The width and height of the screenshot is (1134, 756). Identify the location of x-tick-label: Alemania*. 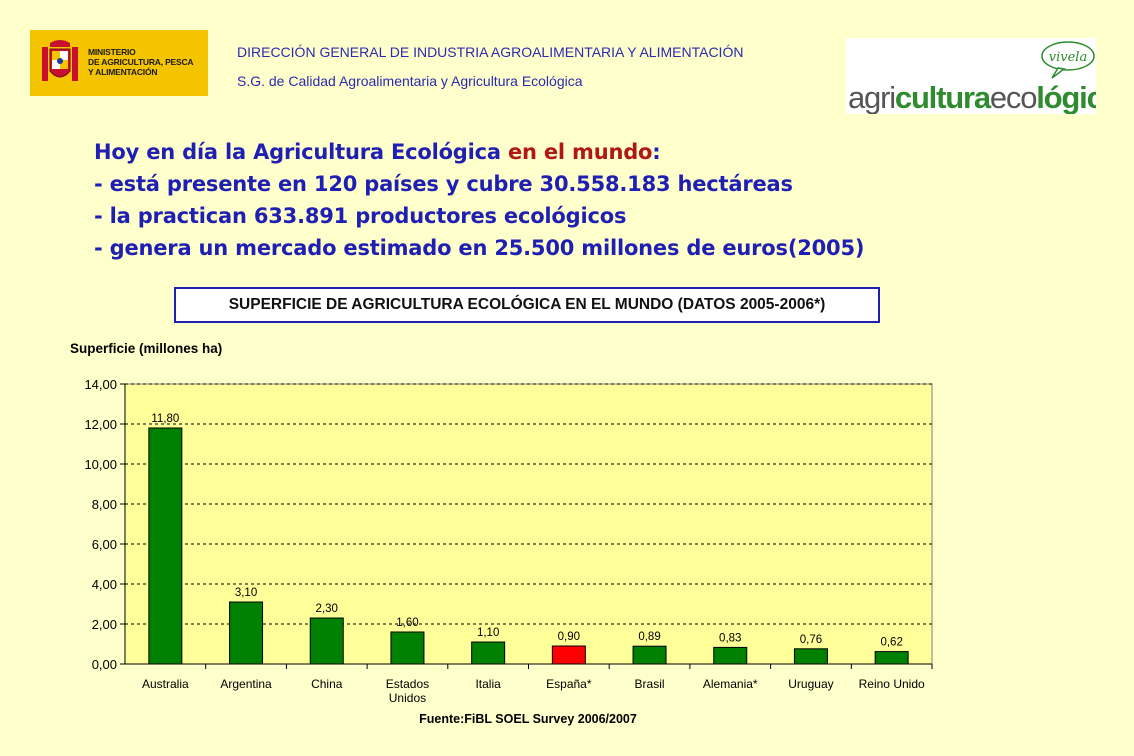
(730, 684).